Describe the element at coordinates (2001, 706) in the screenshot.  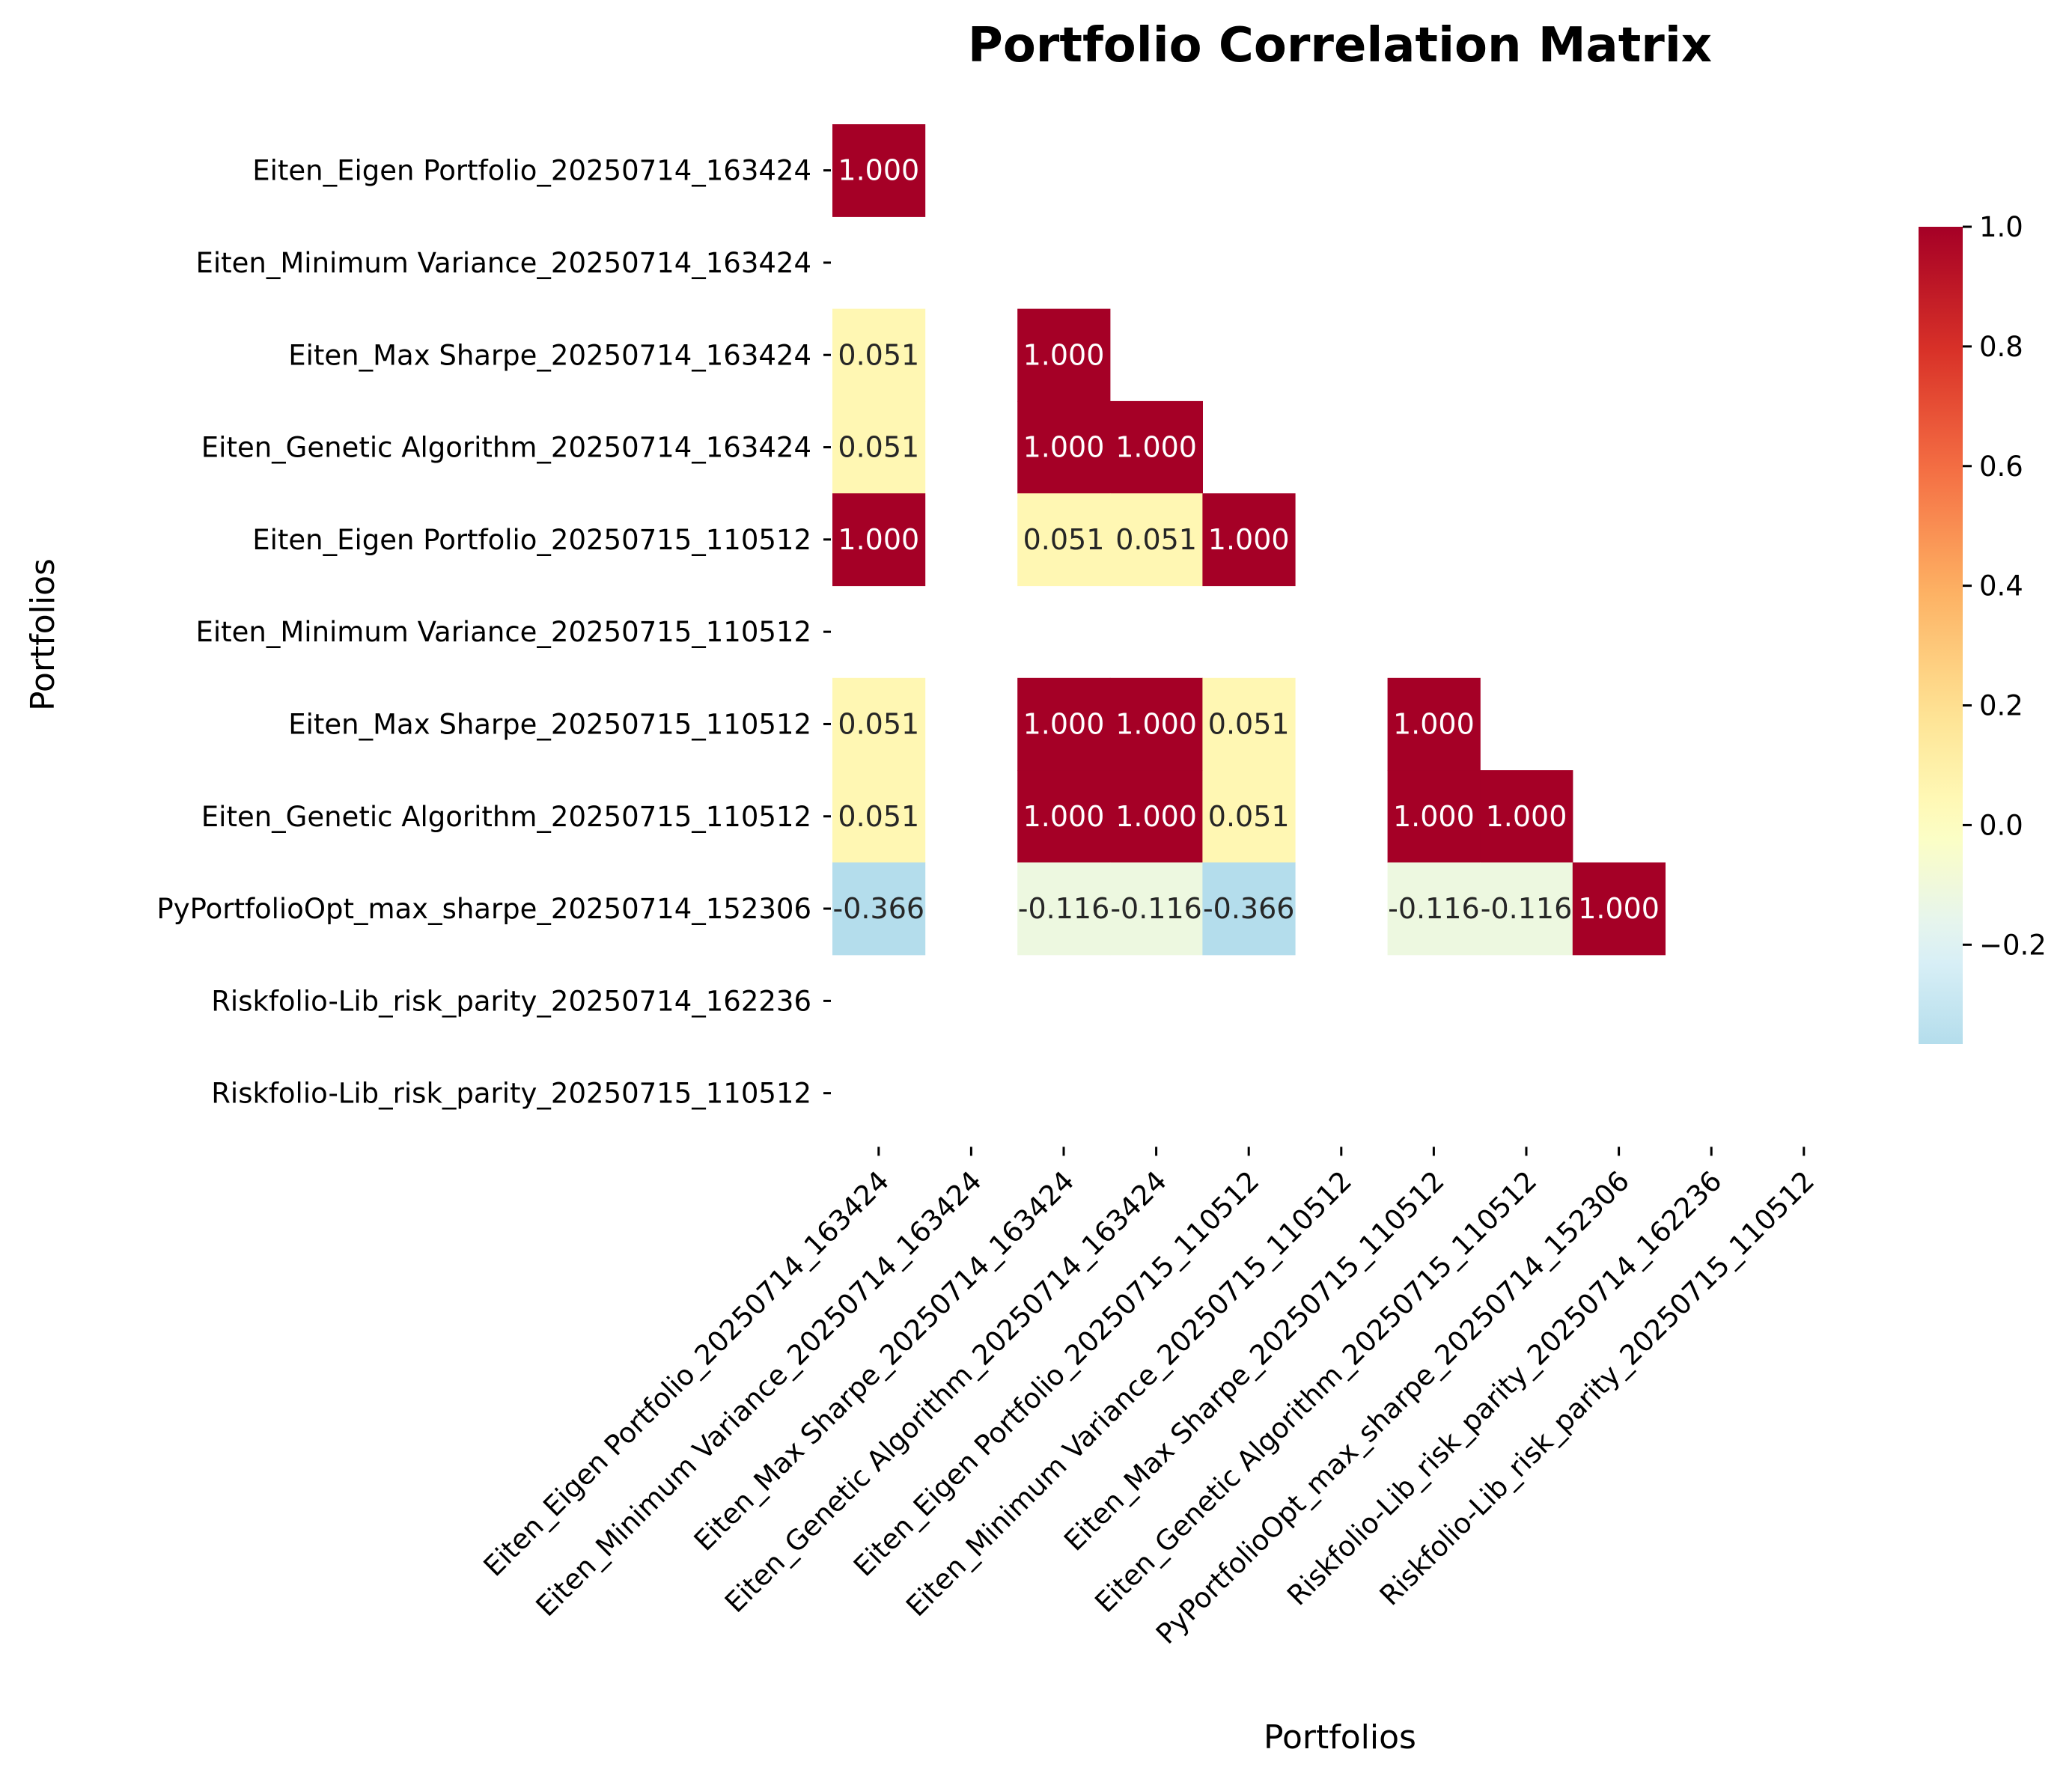
I see `colorbar-tick-label: 0.2` at that location.